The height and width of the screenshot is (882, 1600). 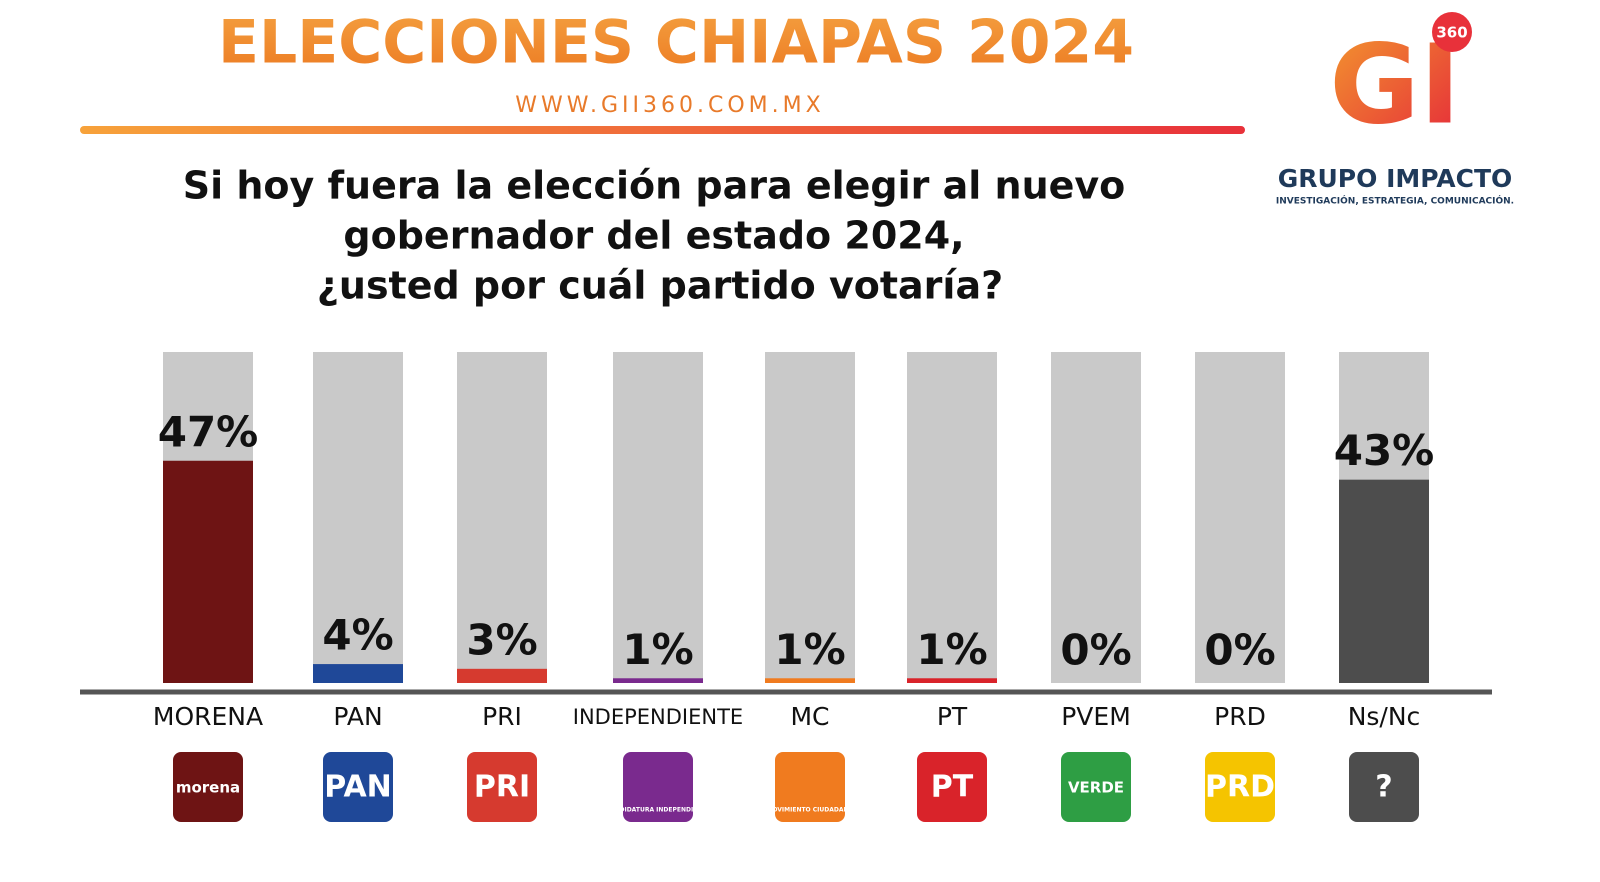 What do you see at coordinates (662, 130) in the screenshot?
I see `header-rule` at bounding box center [662, 130].